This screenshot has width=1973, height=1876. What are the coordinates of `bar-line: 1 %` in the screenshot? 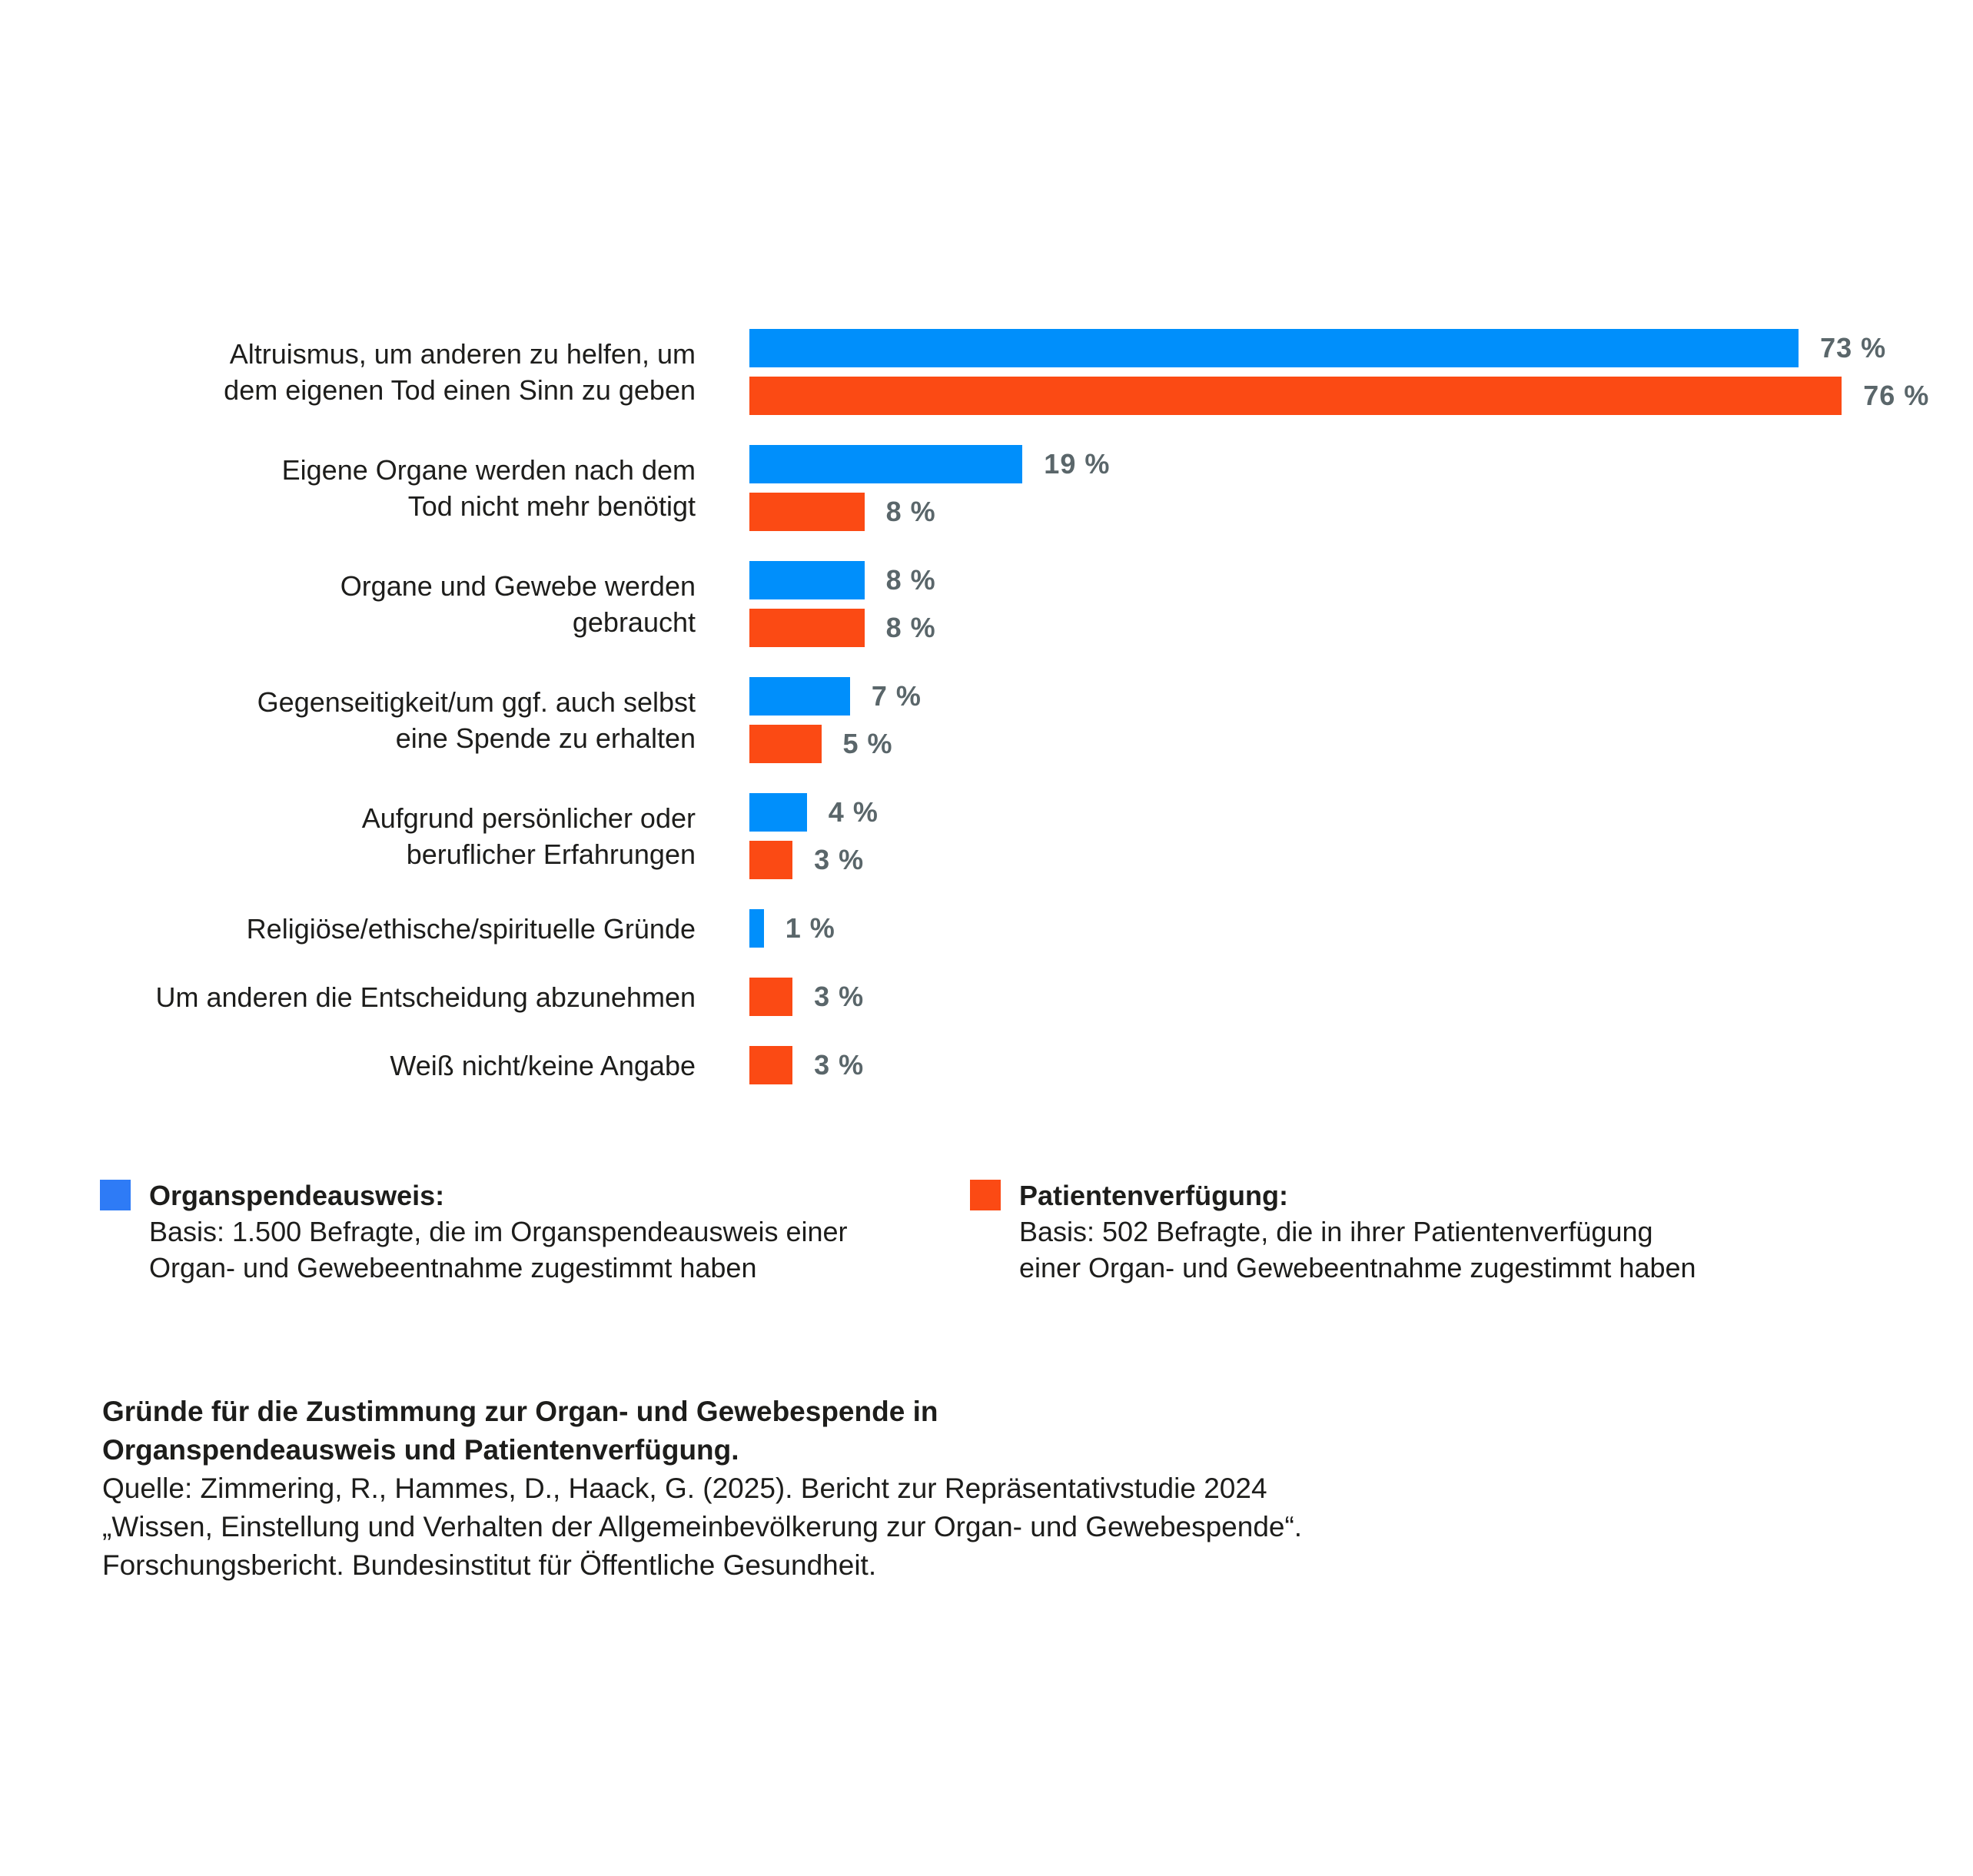 It's located at (792, 928).